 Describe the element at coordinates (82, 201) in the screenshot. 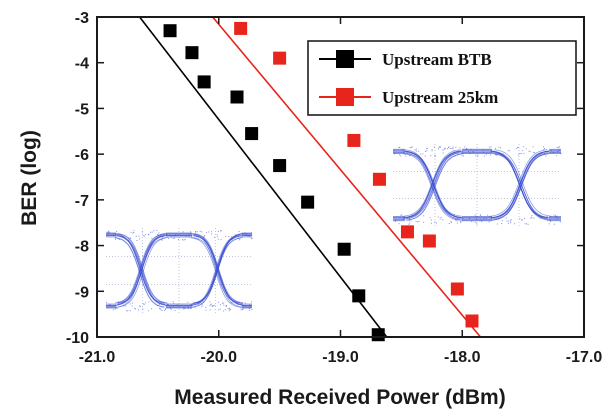

I see `y-tick-label-4: -7` at that location.